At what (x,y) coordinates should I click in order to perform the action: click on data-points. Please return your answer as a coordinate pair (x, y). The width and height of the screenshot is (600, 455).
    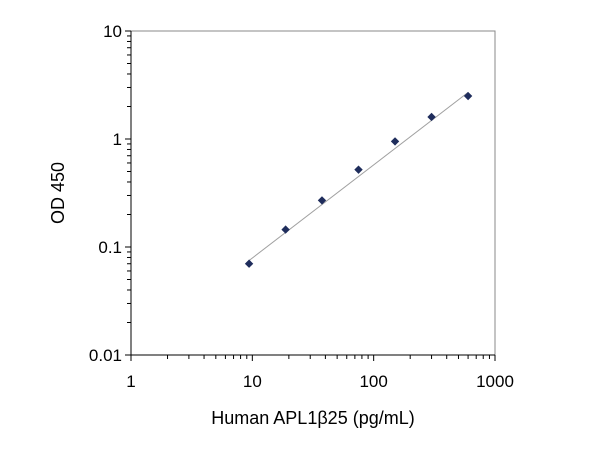
    Looking at the image, I should click on (358, 179).